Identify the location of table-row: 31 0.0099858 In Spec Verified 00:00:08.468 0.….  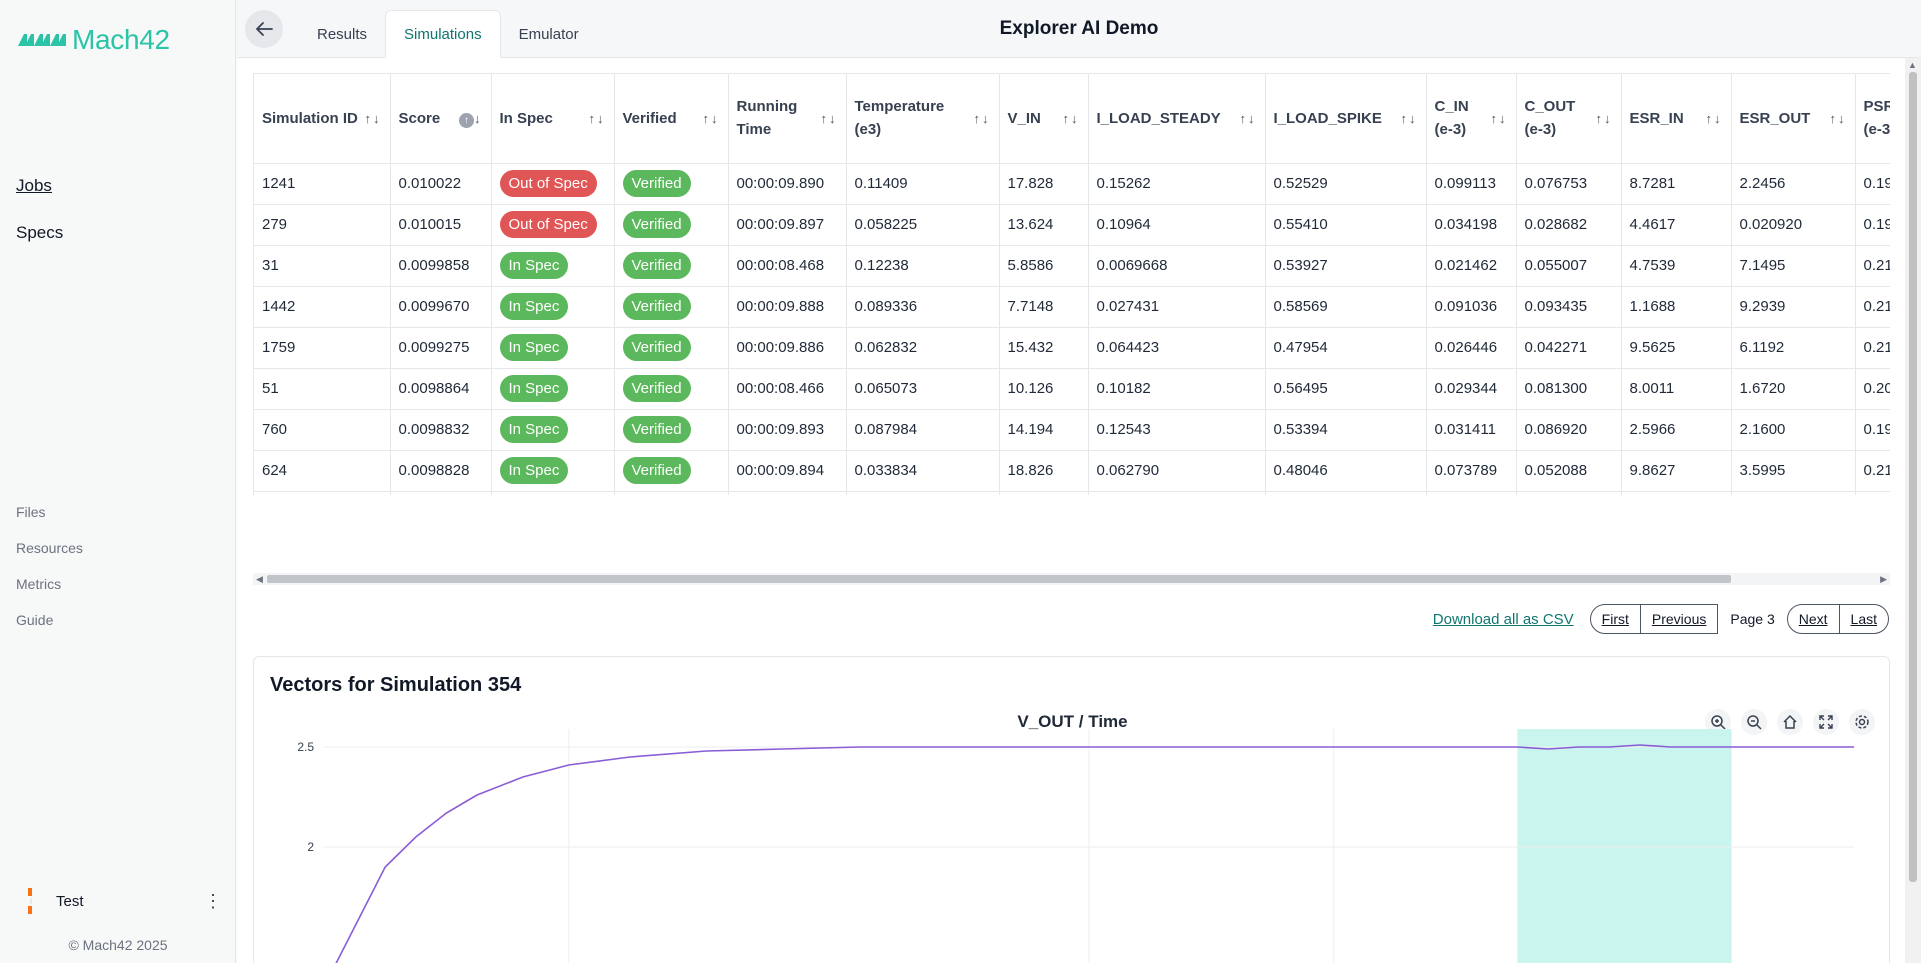
(1072, 266).